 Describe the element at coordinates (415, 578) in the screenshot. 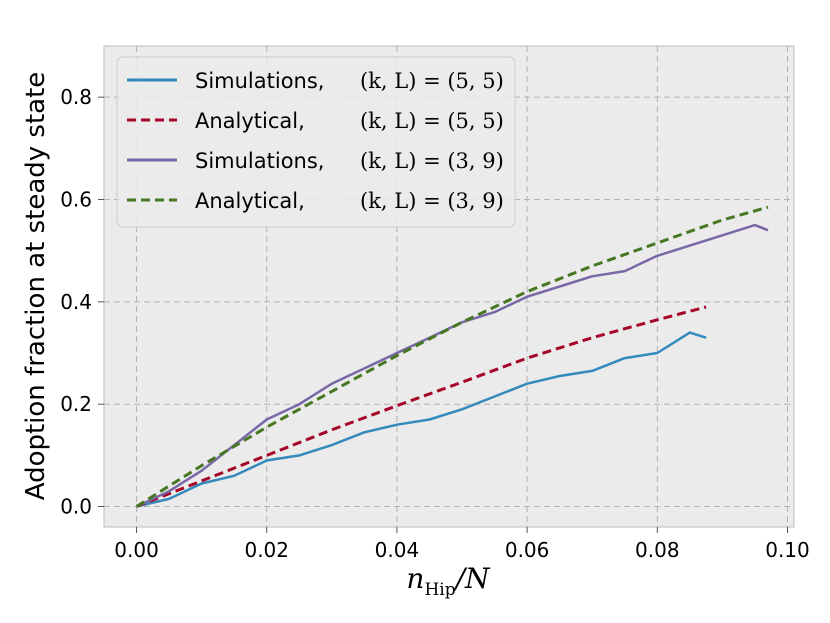

I see `x-axis-title-main: n` at that location.